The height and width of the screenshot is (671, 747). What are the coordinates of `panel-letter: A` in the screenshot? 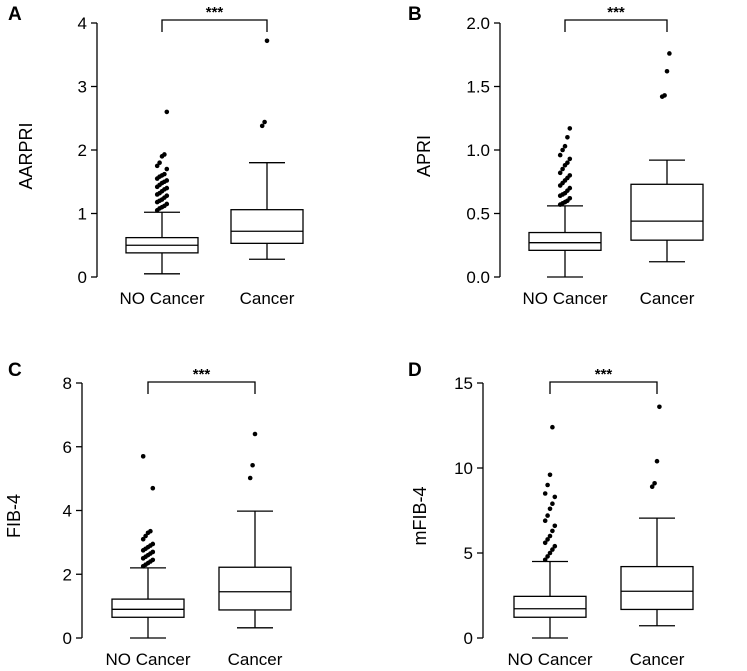 It's located at (15, 14).